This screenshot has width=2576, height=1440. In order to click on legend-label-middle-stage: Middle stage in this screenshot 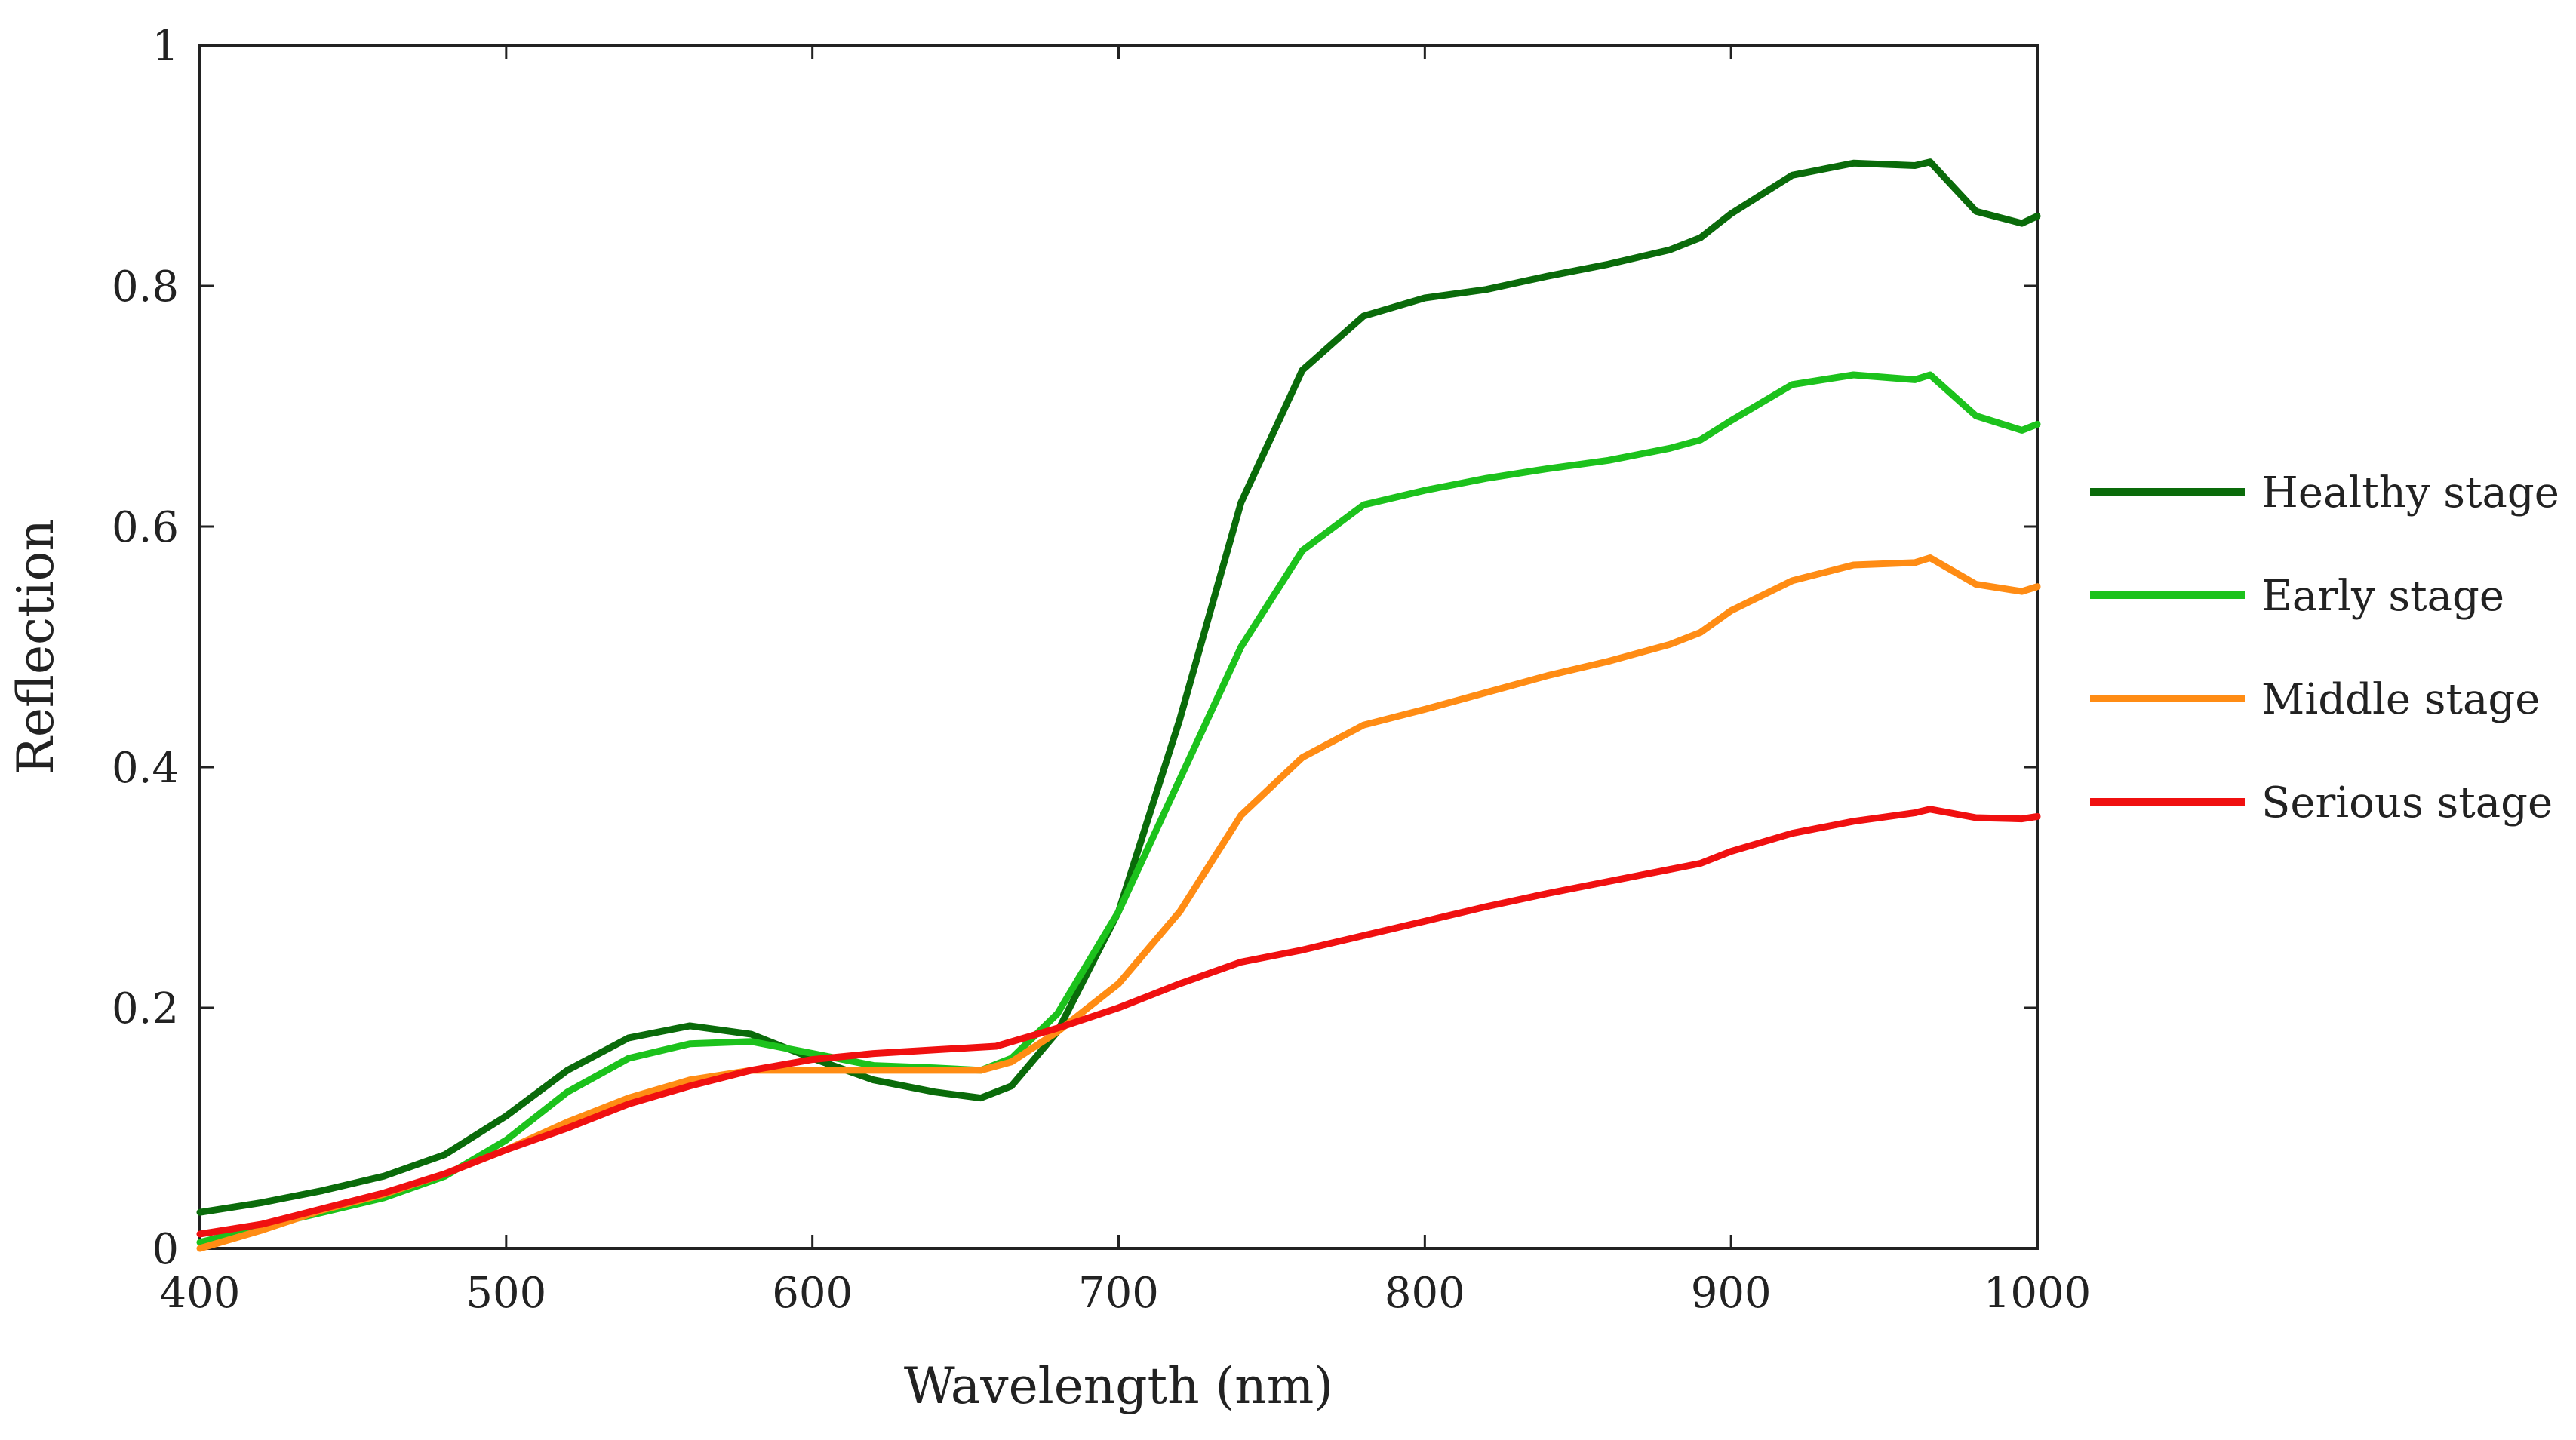, I will do `click(2400, 700)`.